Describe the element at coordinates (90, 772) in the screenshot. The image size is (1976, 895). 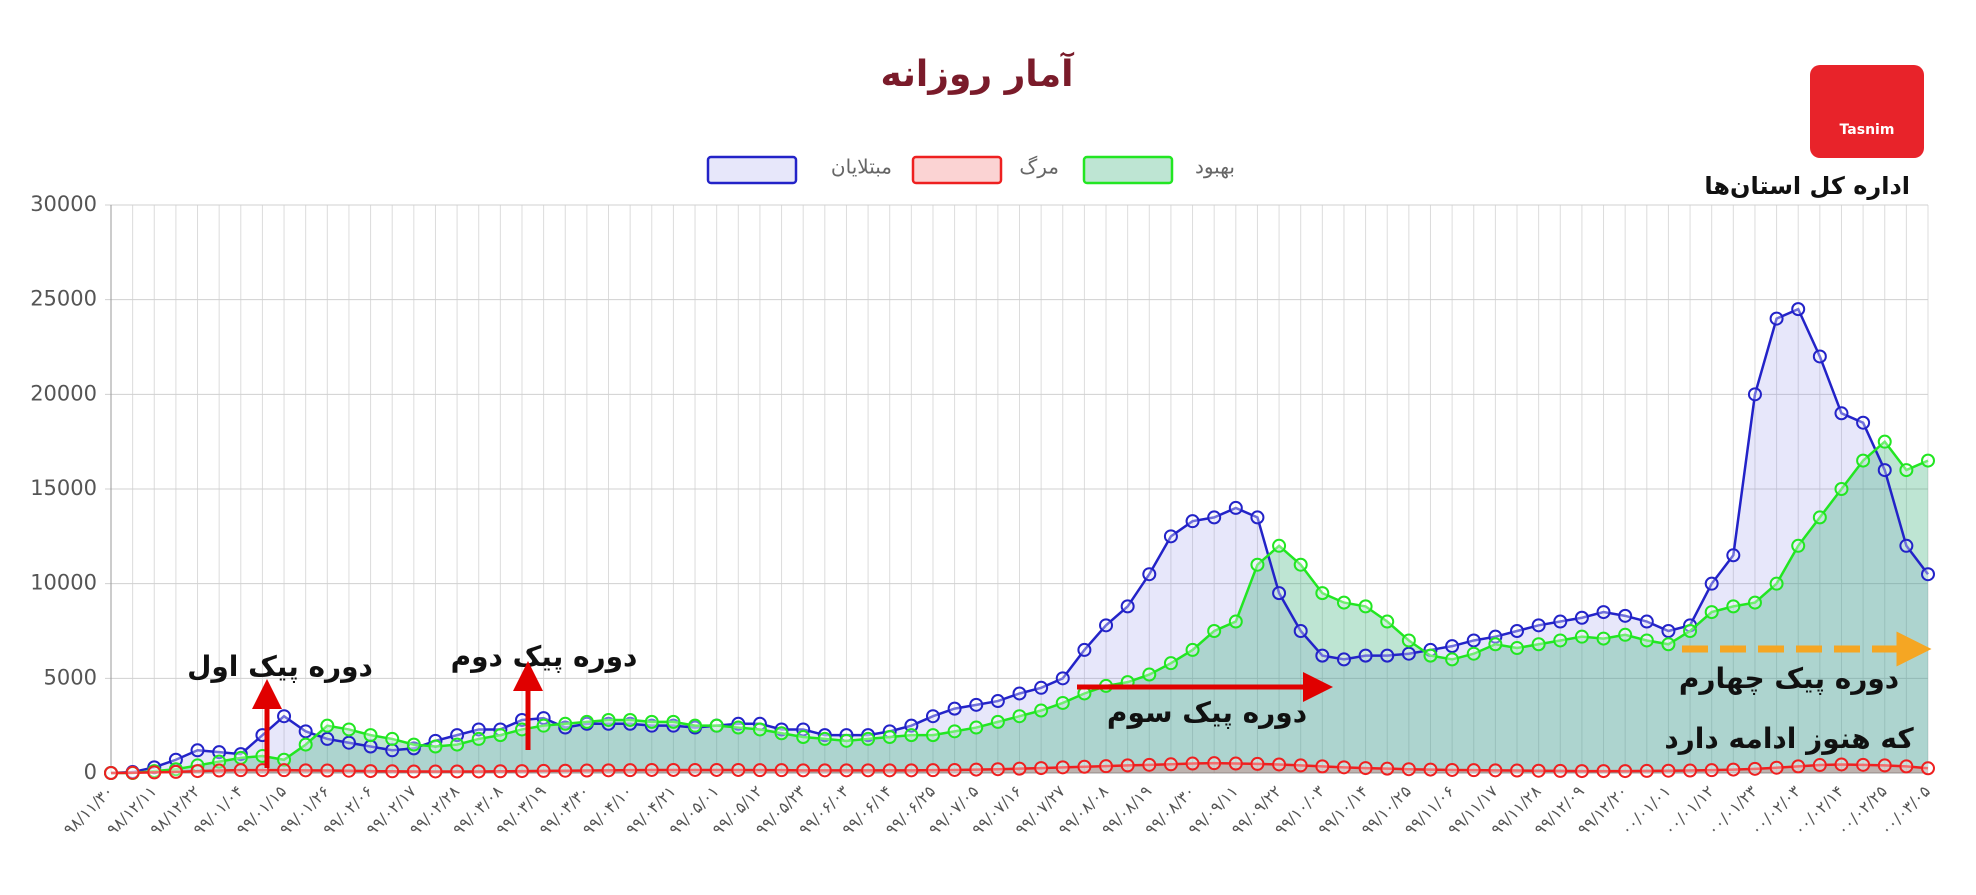
I see `y-tick-label: 0` at that location.